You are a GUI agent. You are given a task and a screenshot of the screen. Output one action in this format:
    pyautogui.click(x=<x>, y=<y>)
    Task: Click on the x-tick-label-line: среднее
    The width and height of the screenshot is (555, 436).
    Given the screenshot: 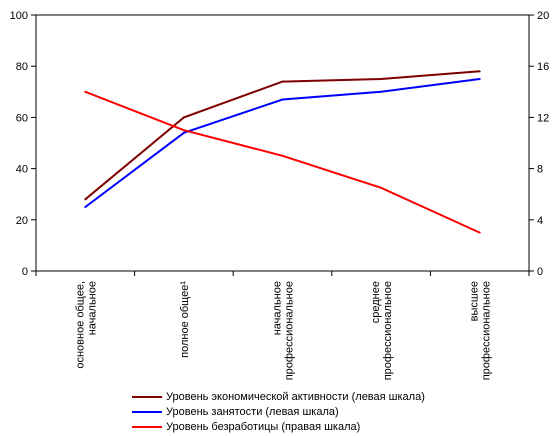 What is the action you would take?
    pyautogui.click(x=376, y=302)
    